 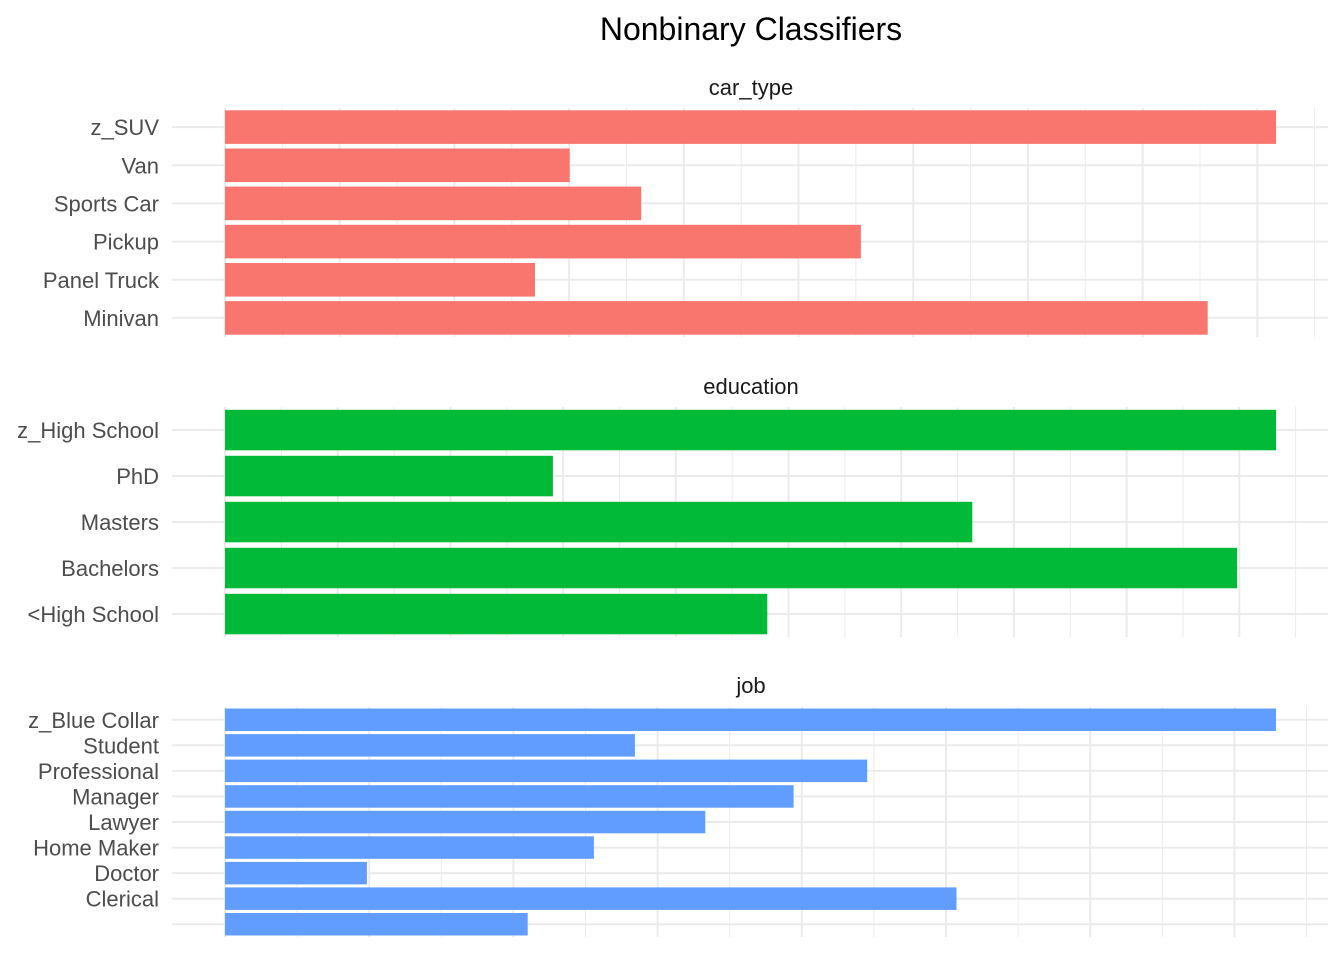 What do you see at coordinates (380, 280) in the screenshot?
I see `bar-panel-truck` at bounding box center [380, 280].